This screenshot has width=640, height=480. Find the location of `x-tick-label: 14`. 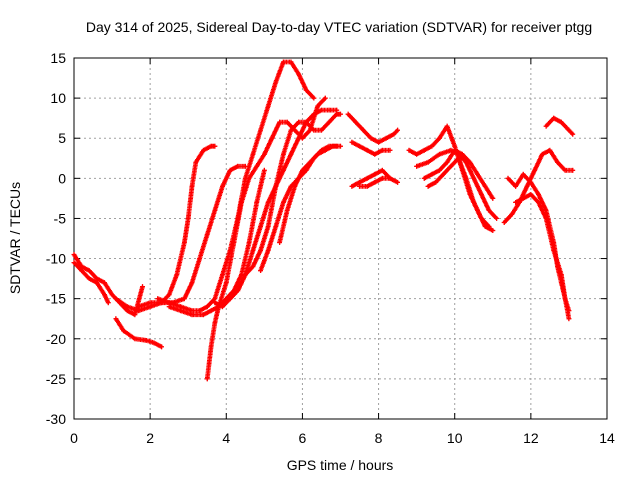

x-tick-label: 14 is located at coordinates (607, 438).